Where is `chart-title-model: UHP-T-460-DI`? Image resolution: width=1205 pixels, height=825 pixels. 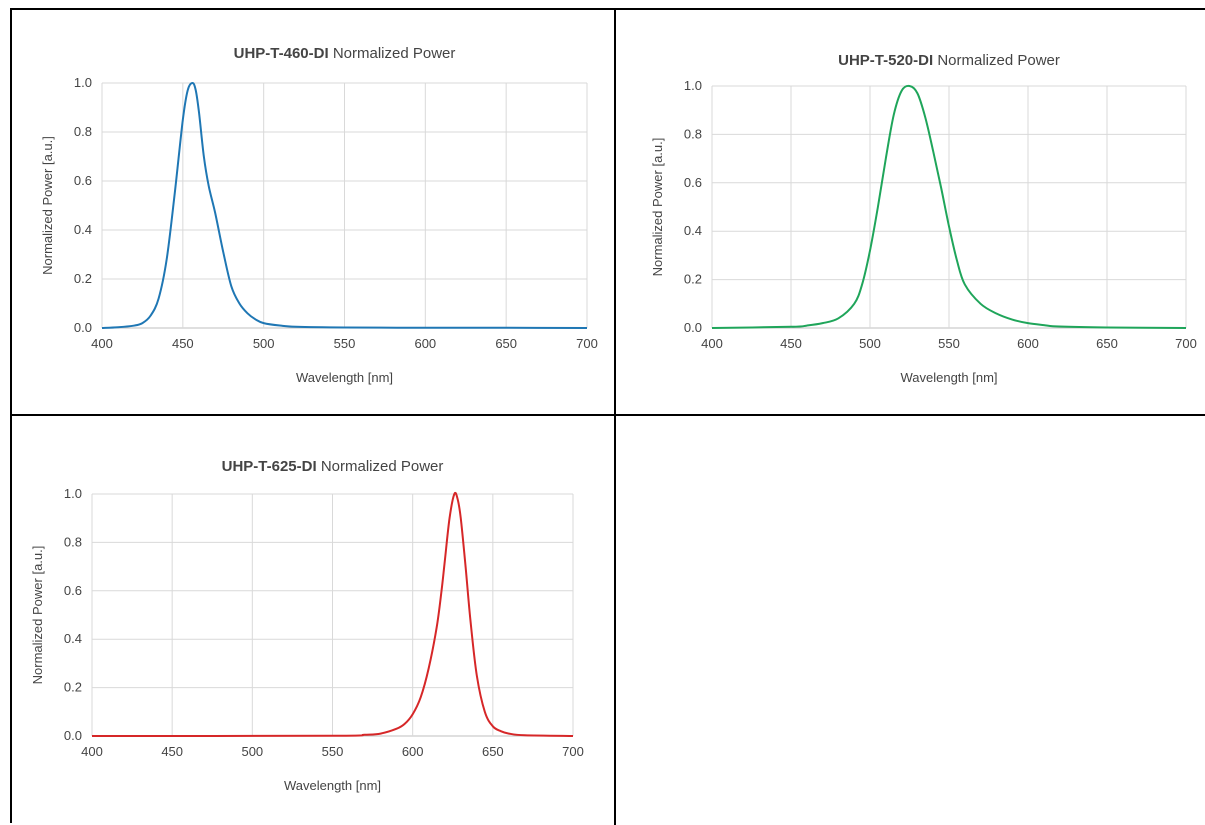
chart-title-model: UHP-T-460-DI is located at coordinates (281, 53).